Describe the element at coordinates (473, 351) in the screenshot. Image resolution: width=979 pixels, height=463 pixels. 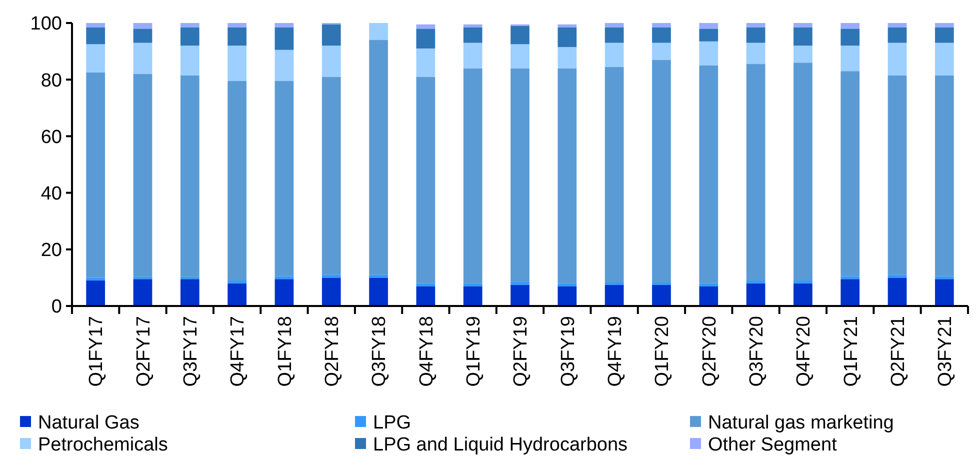
I see `x-tick-label: Q1FY19` at that location.